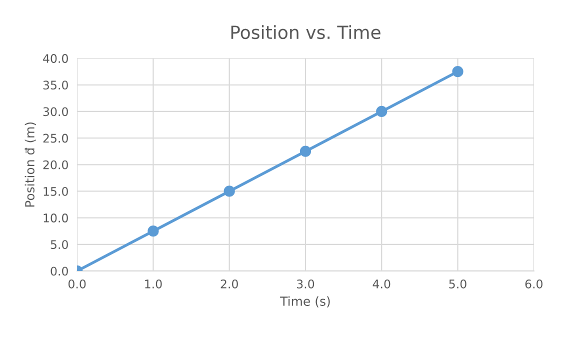 This screenshot has width=571, height=343. I want to click on y-tick-label: 5.0, so click(59, 245).